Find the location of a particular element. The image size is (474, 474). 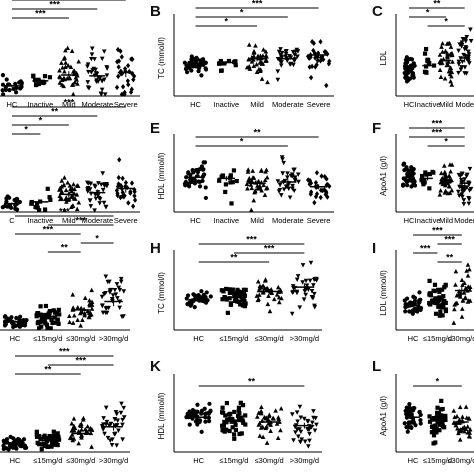

y-axis-label: TC (mmol/l) is located at coordinates (161, 58).